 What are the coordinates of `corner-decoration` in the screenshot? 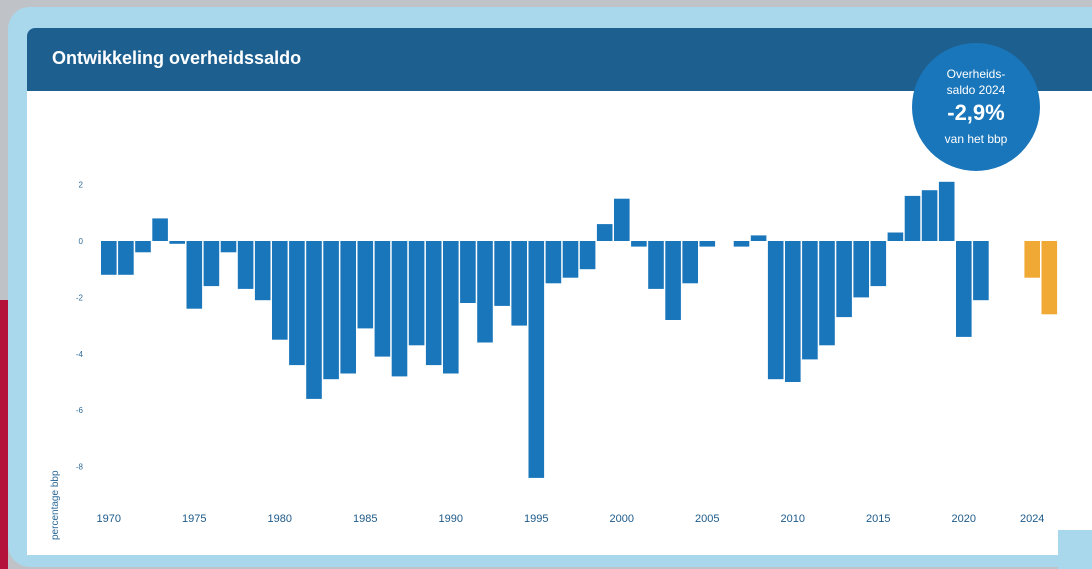 It's located at (1075, 549).